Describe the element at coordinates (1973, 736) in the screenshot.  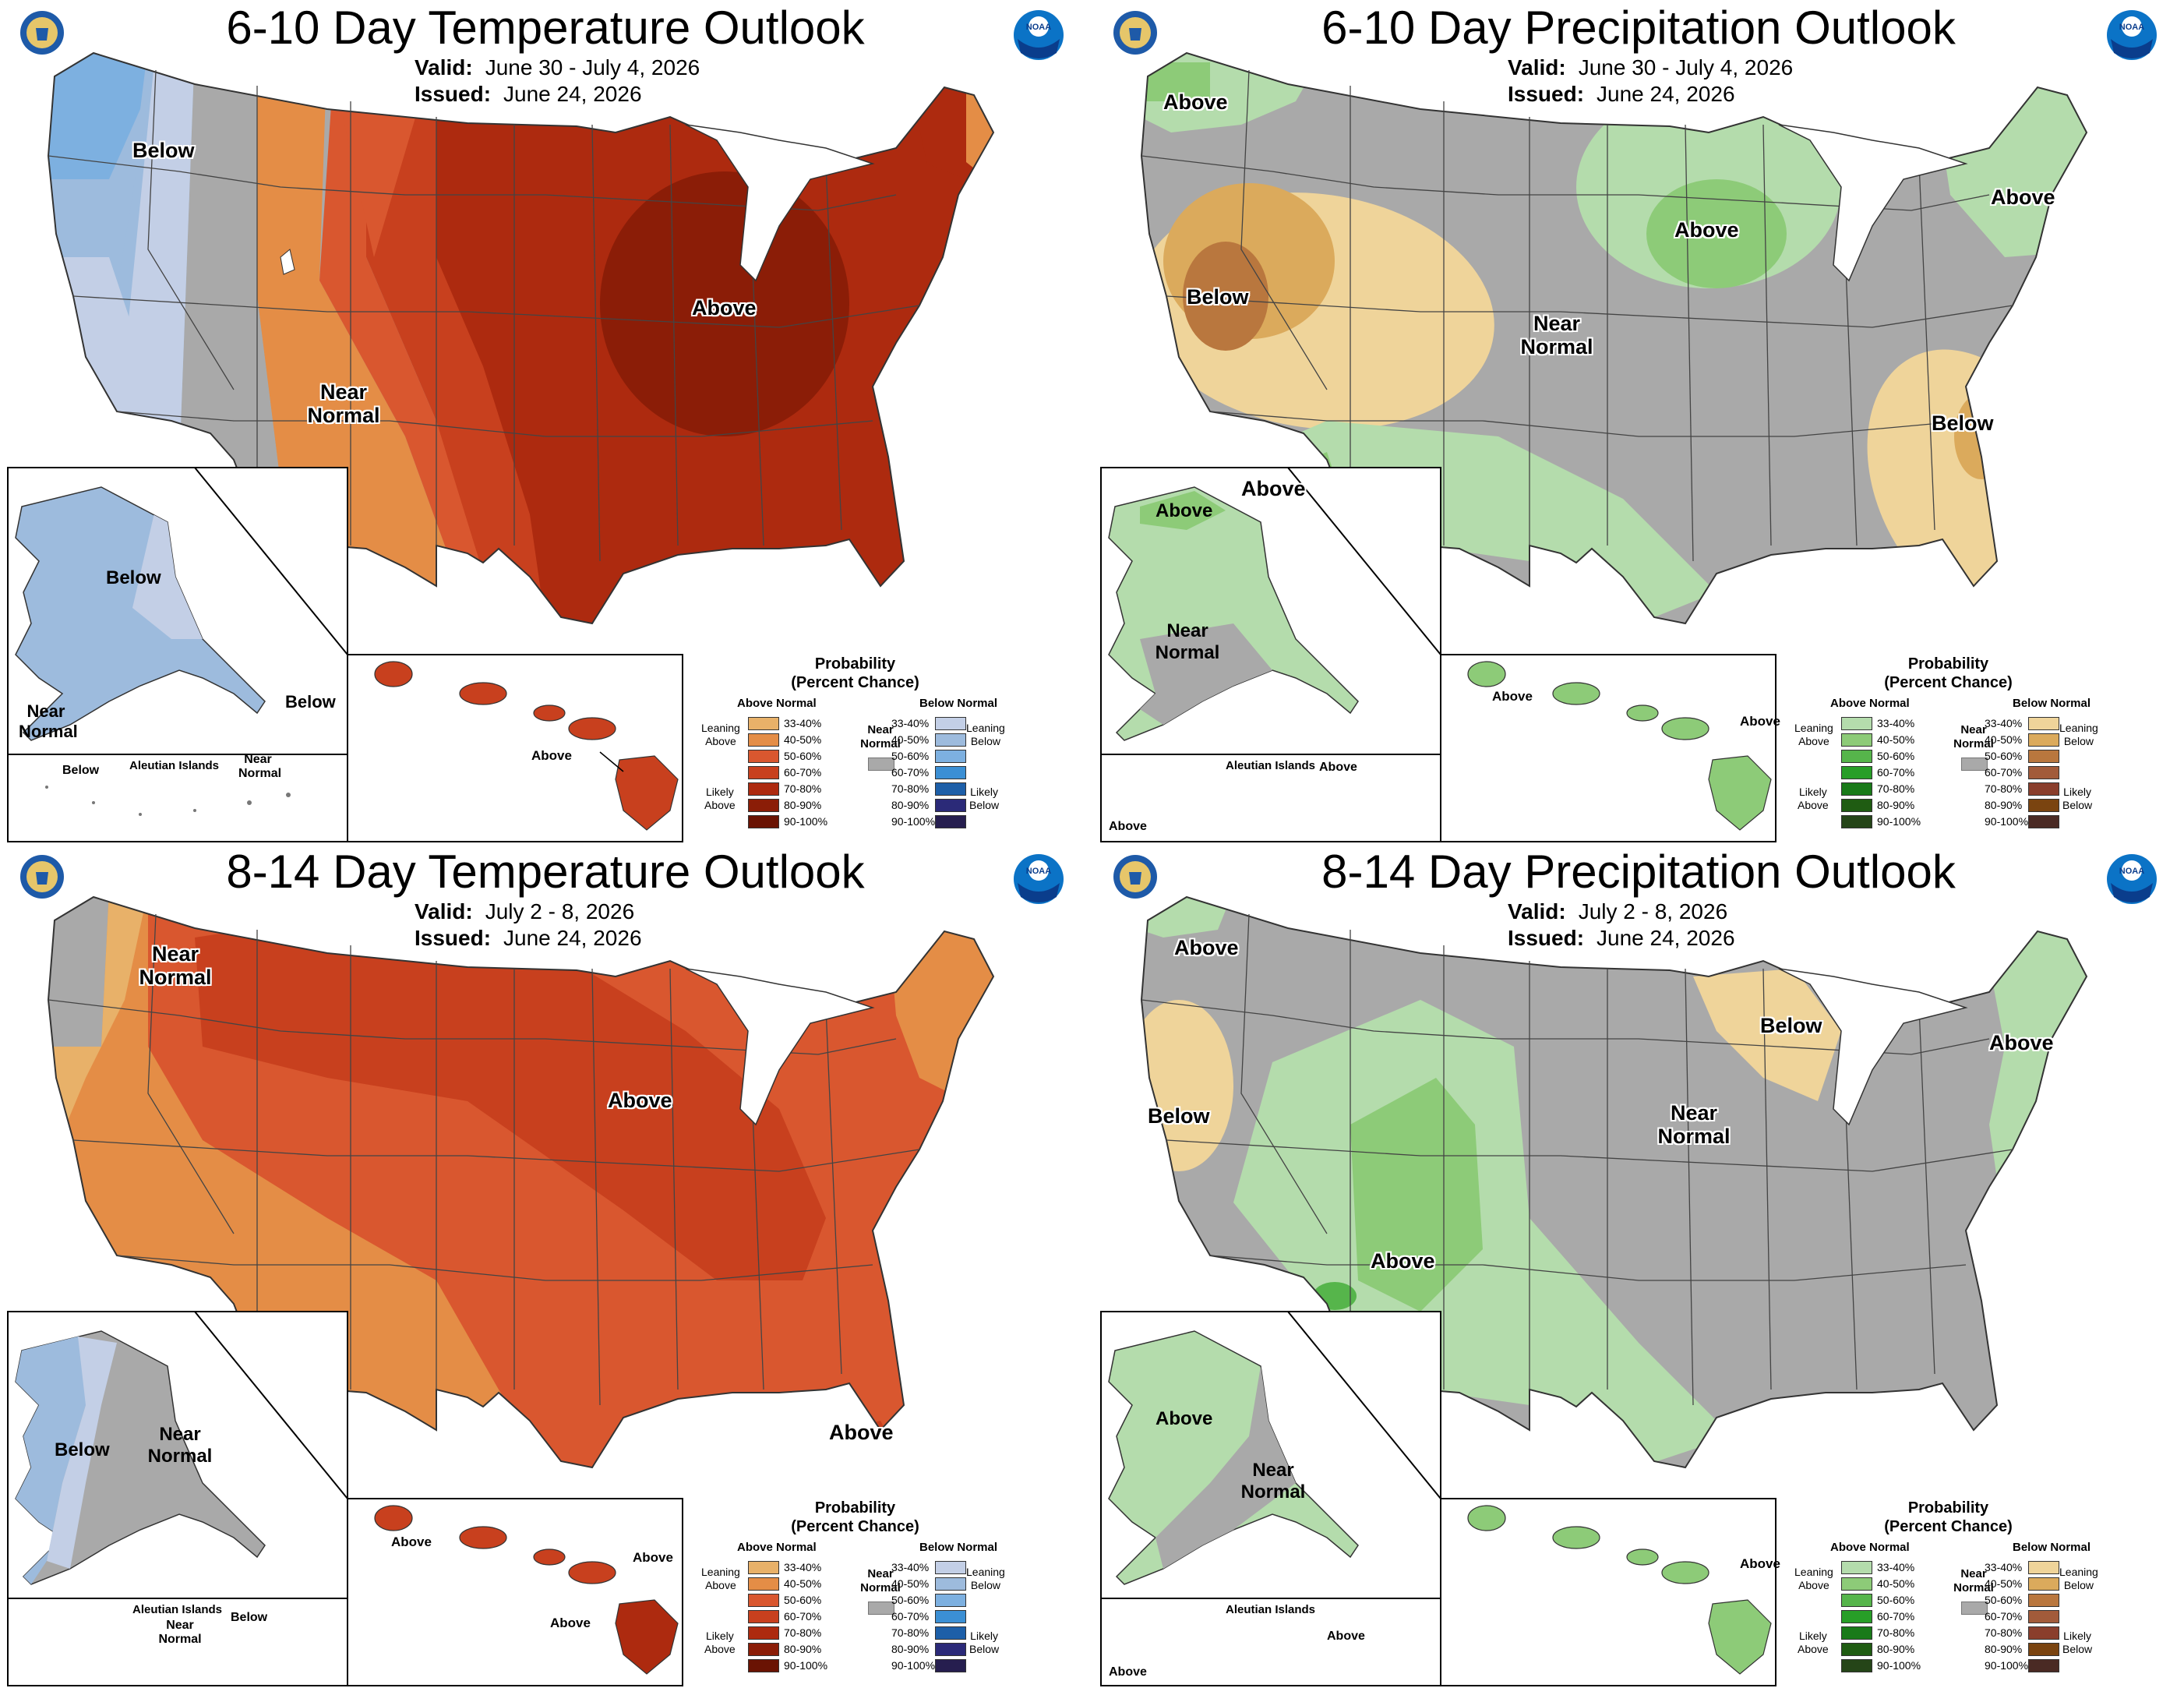
I see `legend-near-normal: Near Normal` at that location.